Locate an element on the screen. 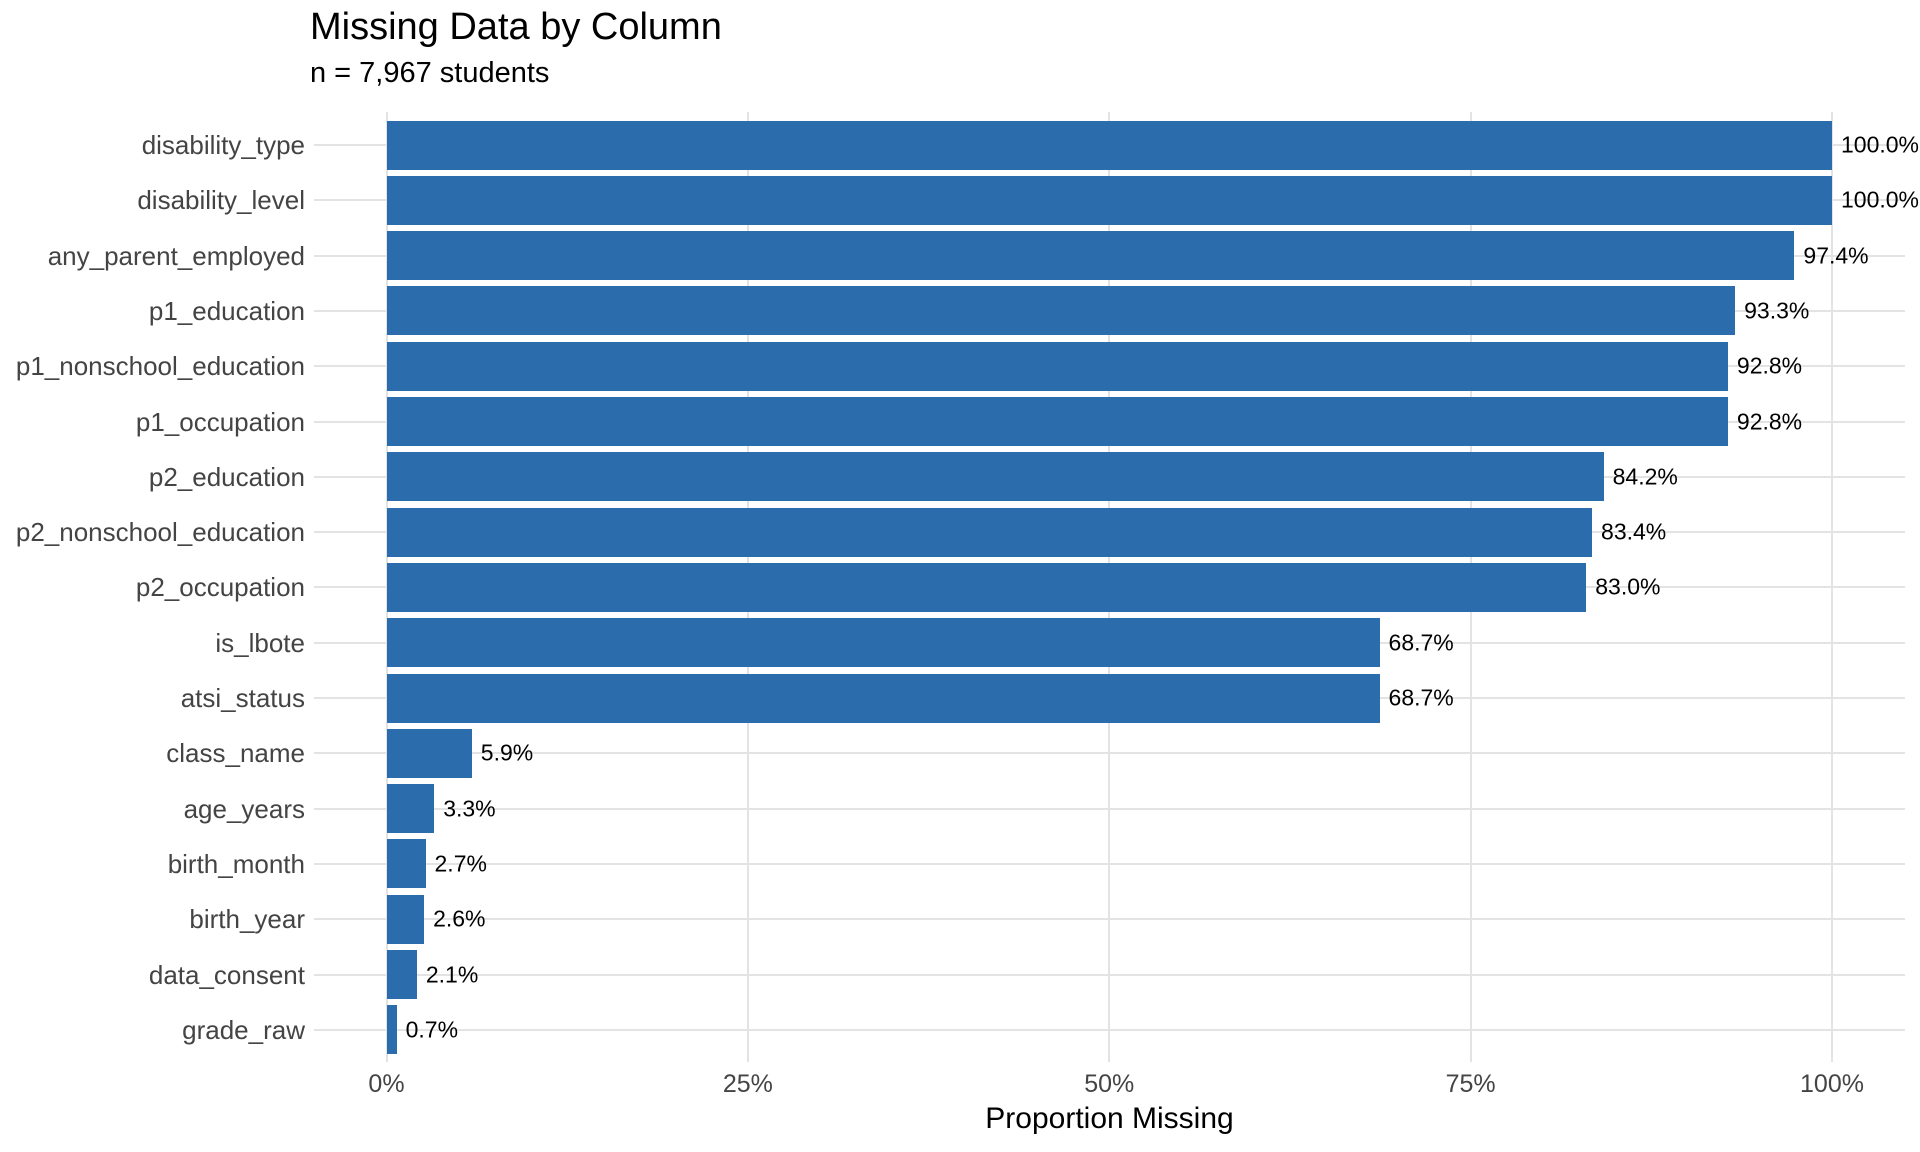  bar-value-label: 2.6% is located at coordinates (459, 918).